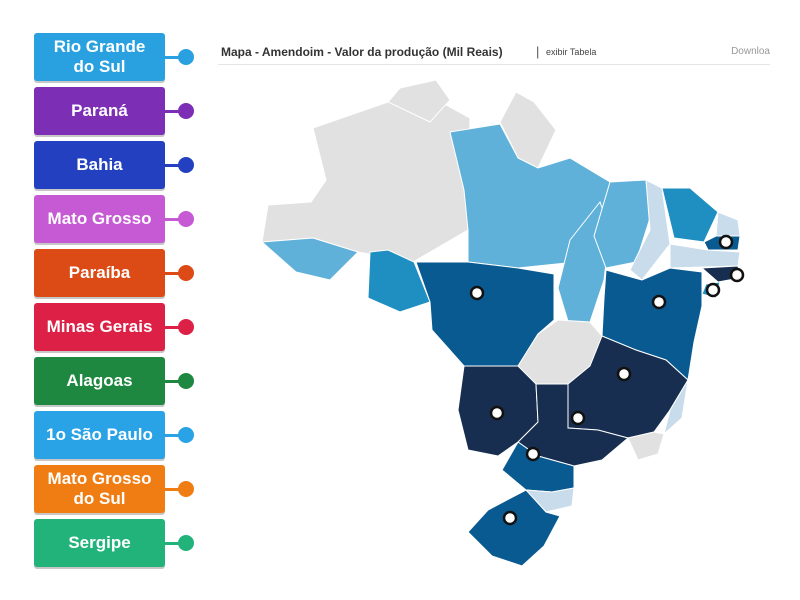 The height and width of the screenshot is (600, 800). I want to click on region-rio-de-janeiro, so click(646, 446).